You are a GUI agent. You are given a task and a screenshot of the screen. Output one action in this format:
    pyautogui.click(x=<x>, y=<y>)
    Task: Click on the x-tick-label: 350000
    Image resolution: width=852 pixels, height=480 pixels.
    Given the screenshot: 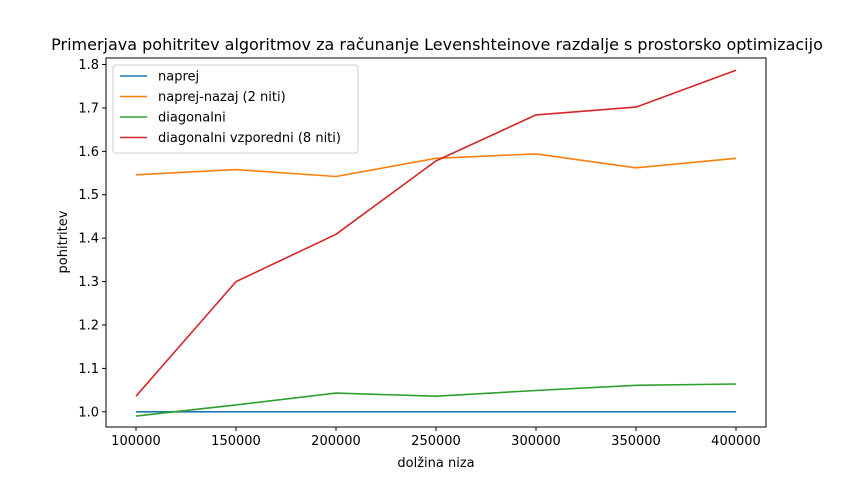 What is the action you would take?
    pyautogui.click(x=636, y=441)
    